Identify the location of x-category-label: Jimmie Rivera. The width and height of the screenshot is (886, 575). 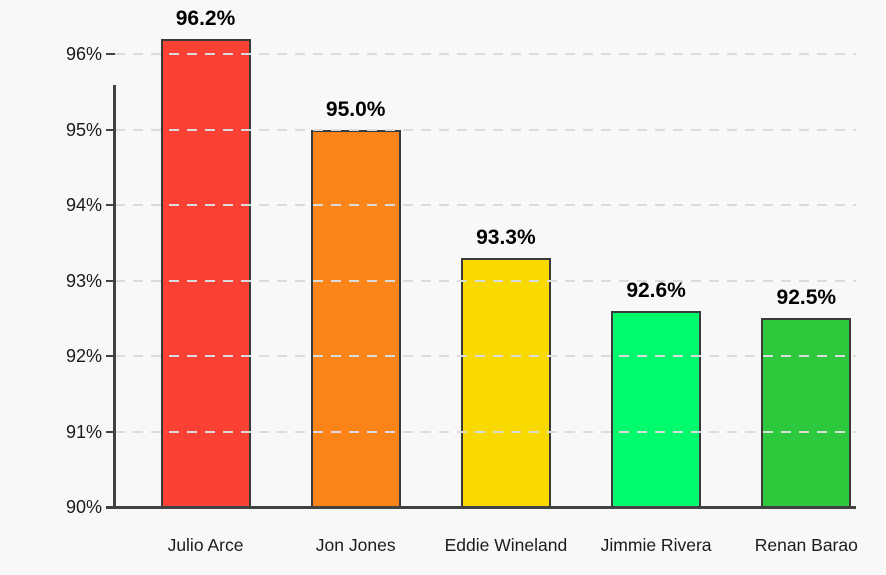
(656, 545).